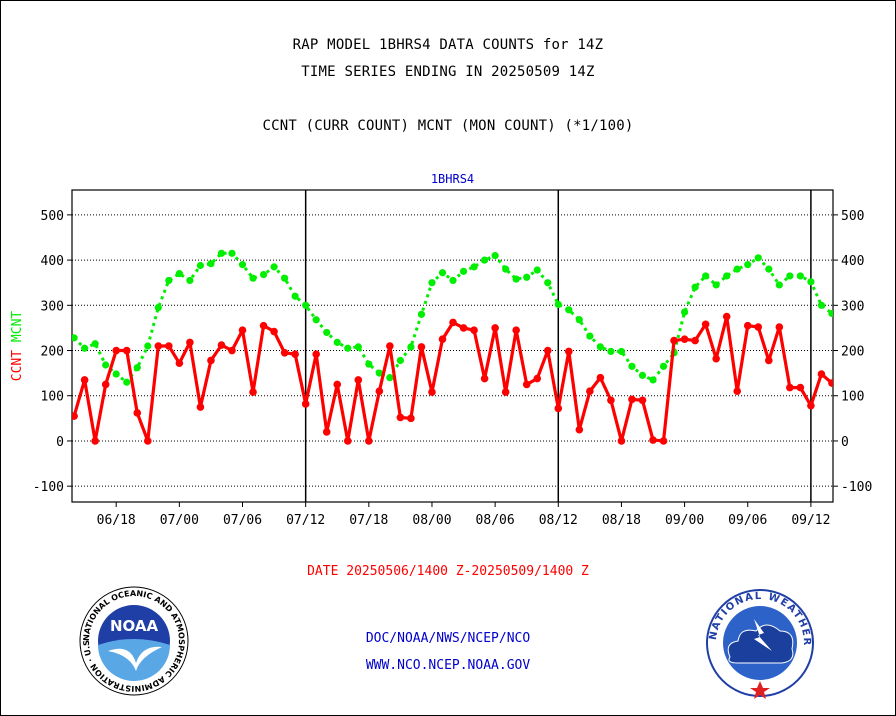 This screenshot has height=716, width=896. Describe the element at coordinates (558, 520) in the screenshot. I see `x-tick-label: 08/12` at that location.